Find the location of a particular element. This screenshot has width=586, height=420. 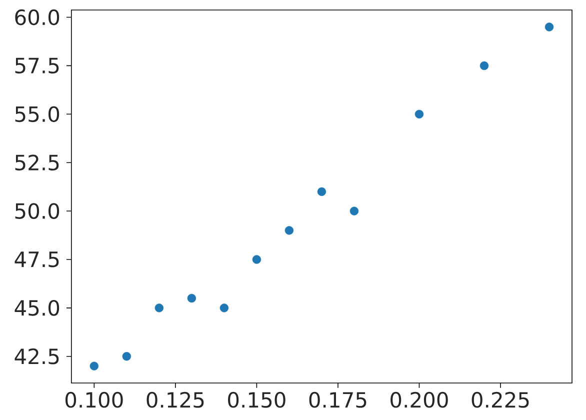

y-tick-label: 52.5 is located at coordinates (37, 162).